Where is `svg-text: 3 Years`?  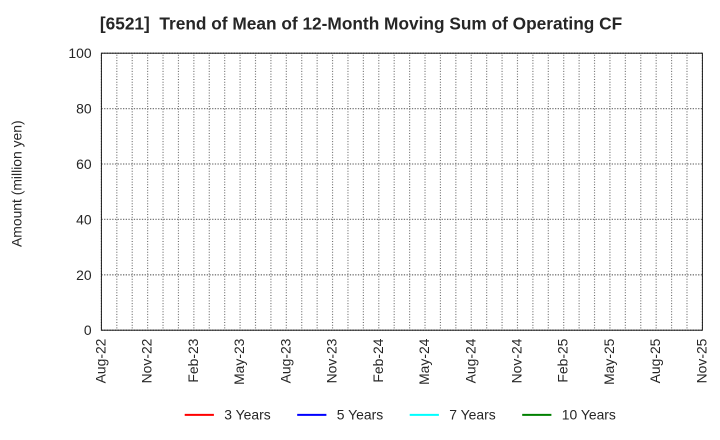
svg-text: 3 Years is located at coordinates (247, 414).